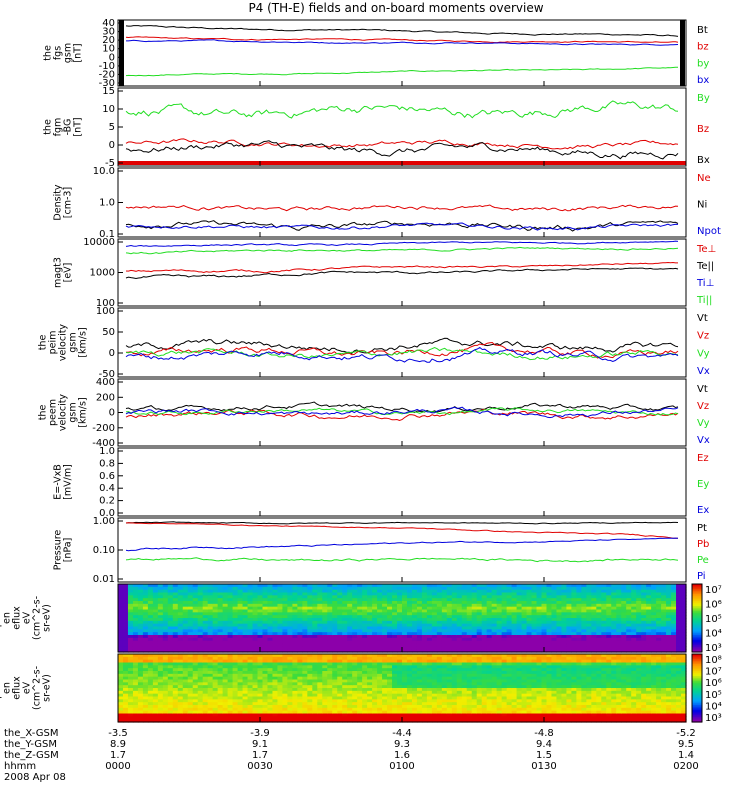 The width and height of the screenshot is (750, 804). I want to click on legend-entry: Ni, so click(702, 205).